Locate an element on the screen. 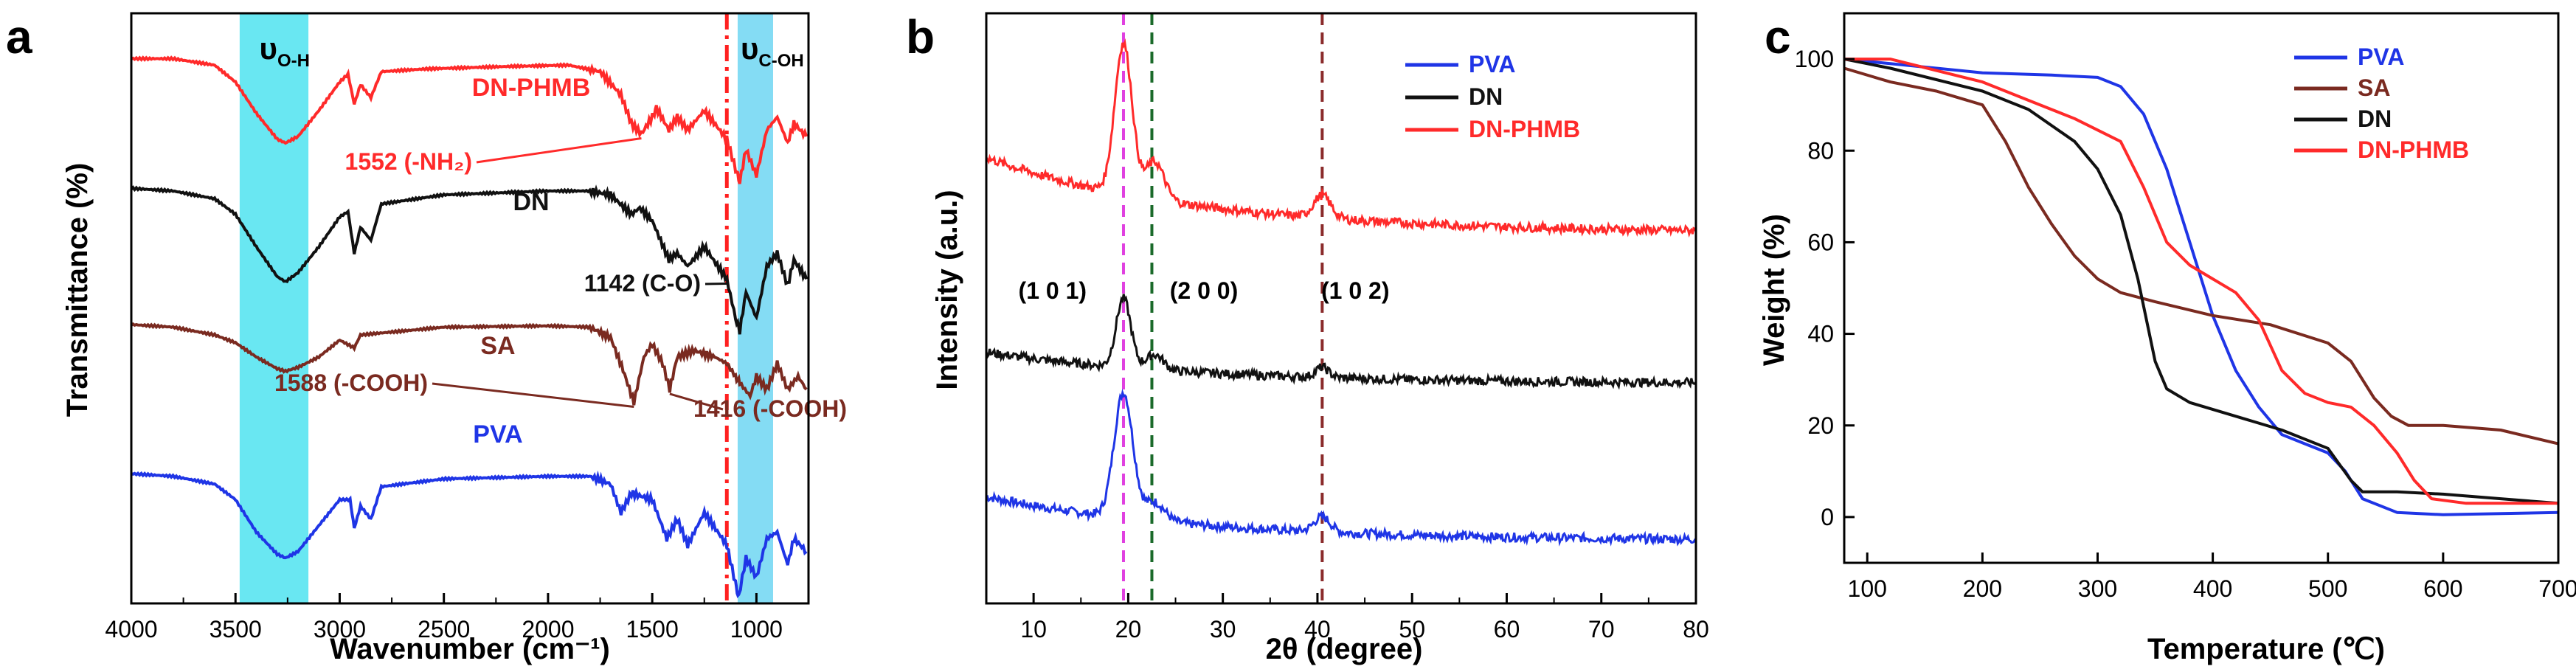  annotation-2: 1588 (-COOH) is located at coordinates (351, 383).